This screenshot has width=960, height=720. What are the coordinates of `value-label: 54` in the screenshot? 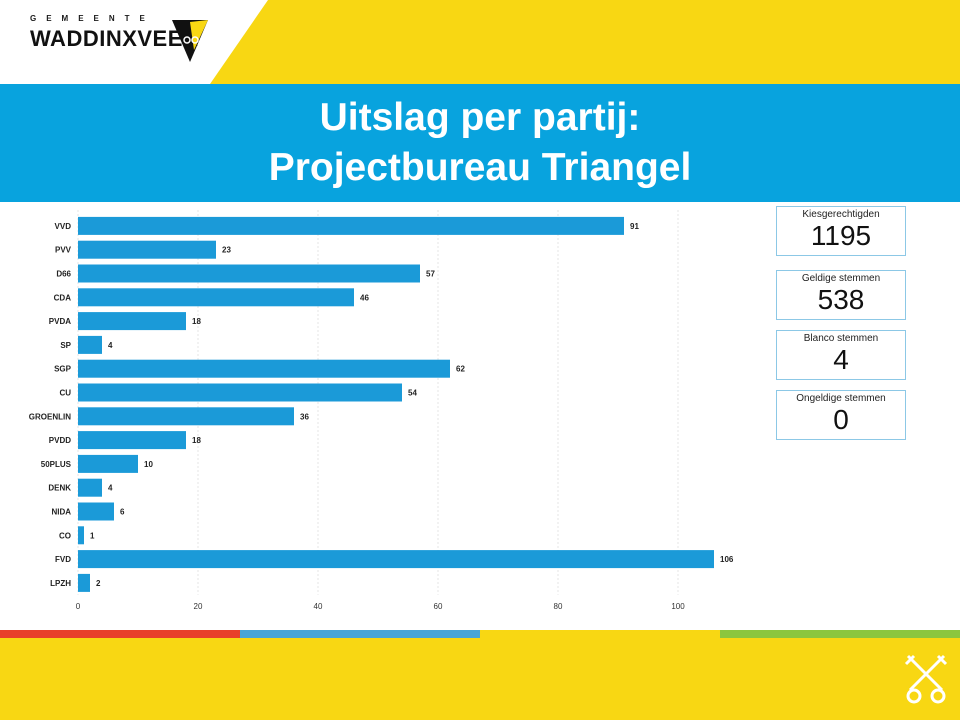 It's located at (412, 393).